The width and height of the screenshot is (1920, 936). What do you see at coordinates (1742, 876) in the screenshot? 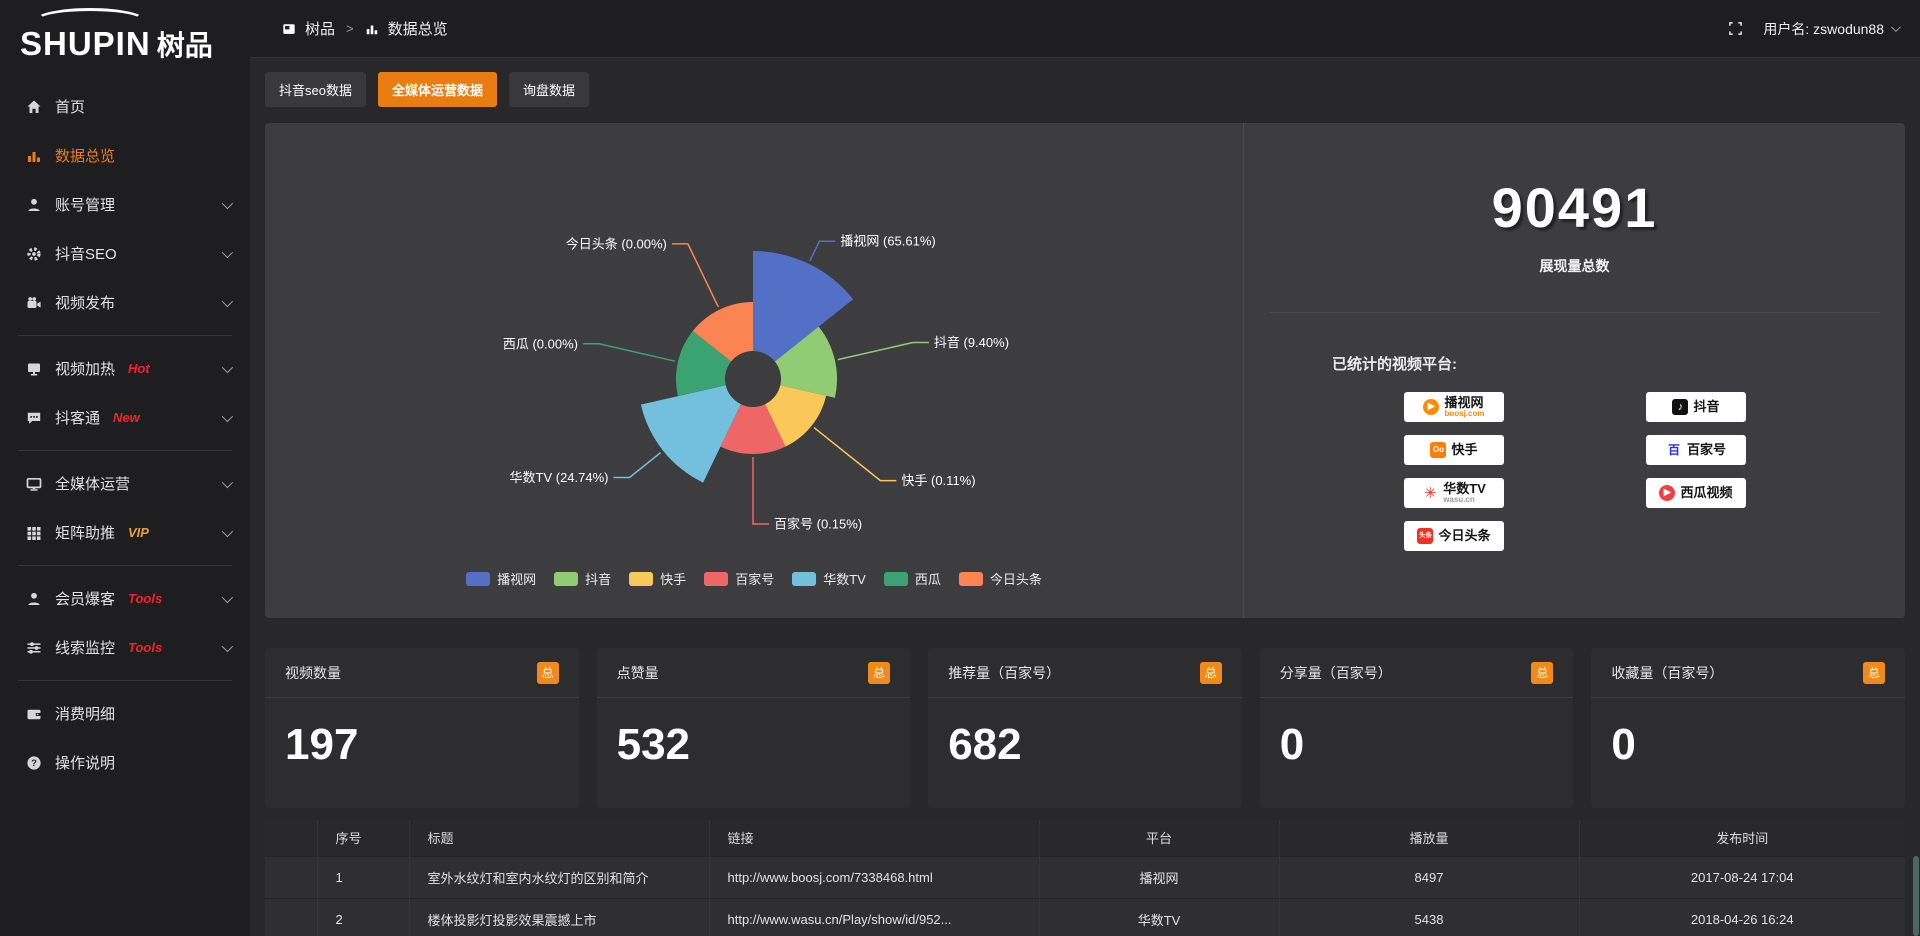
I see `cell-time: 2017-08-24 17:04` at bounding box center [1742, 876].